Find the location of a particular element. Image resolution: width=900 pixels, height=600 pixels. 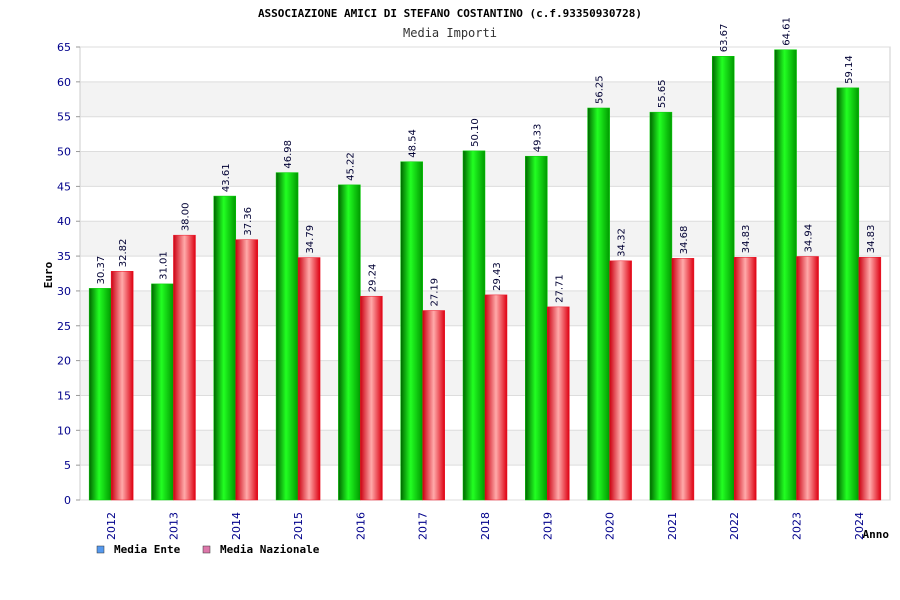

x-tick-label: 2024 is located at coordinates (859, 526).